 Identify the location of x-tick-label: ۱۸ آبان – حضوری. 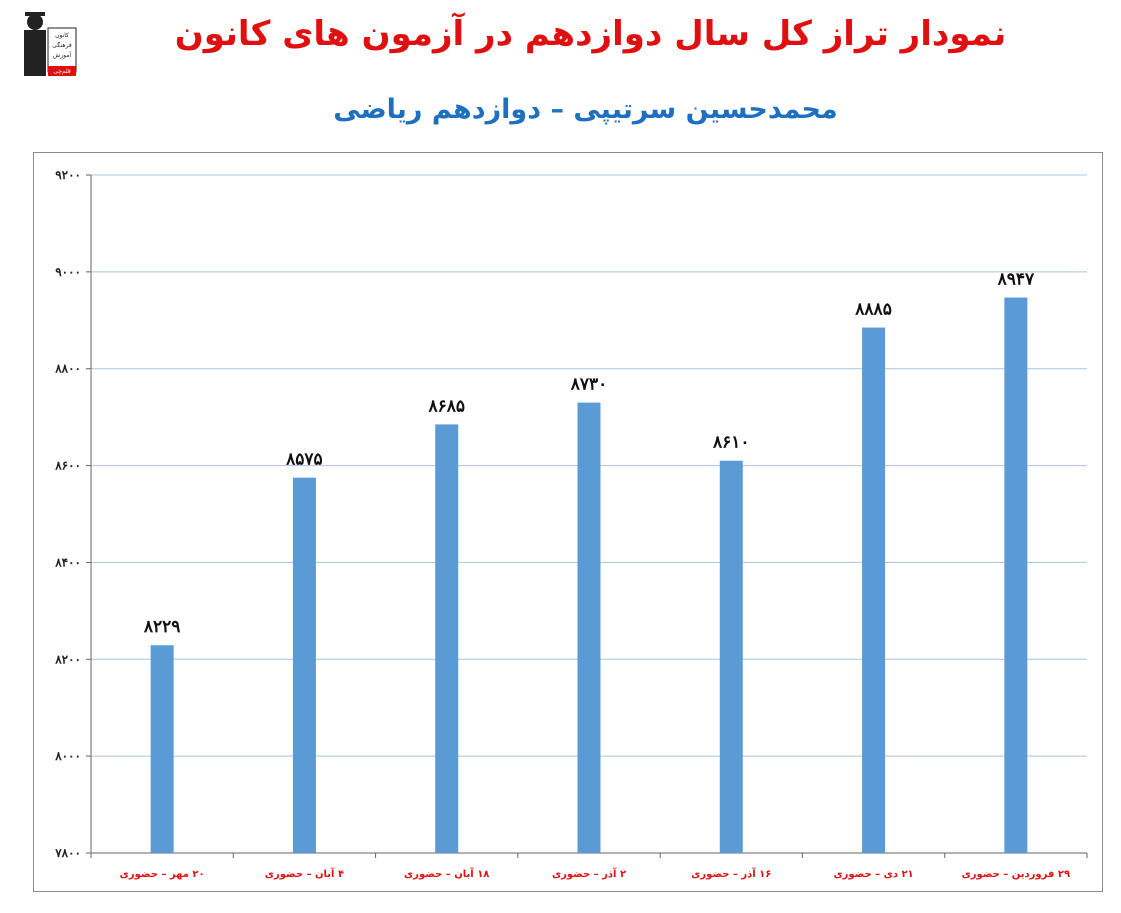
(446, 873).